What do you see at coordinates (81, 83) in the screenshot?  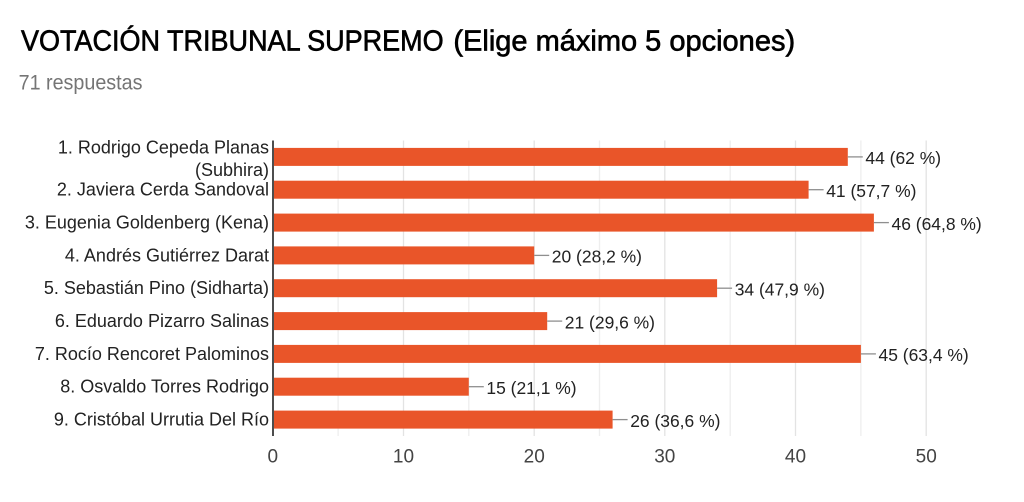 I see `svg-text: 71 respuestas` at bounding box center [81, 83].